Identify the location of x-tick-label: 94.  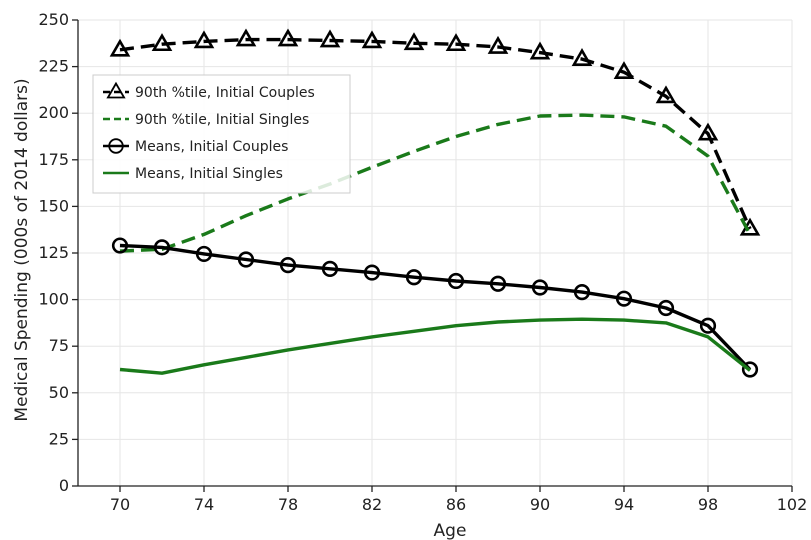
(624, 504).